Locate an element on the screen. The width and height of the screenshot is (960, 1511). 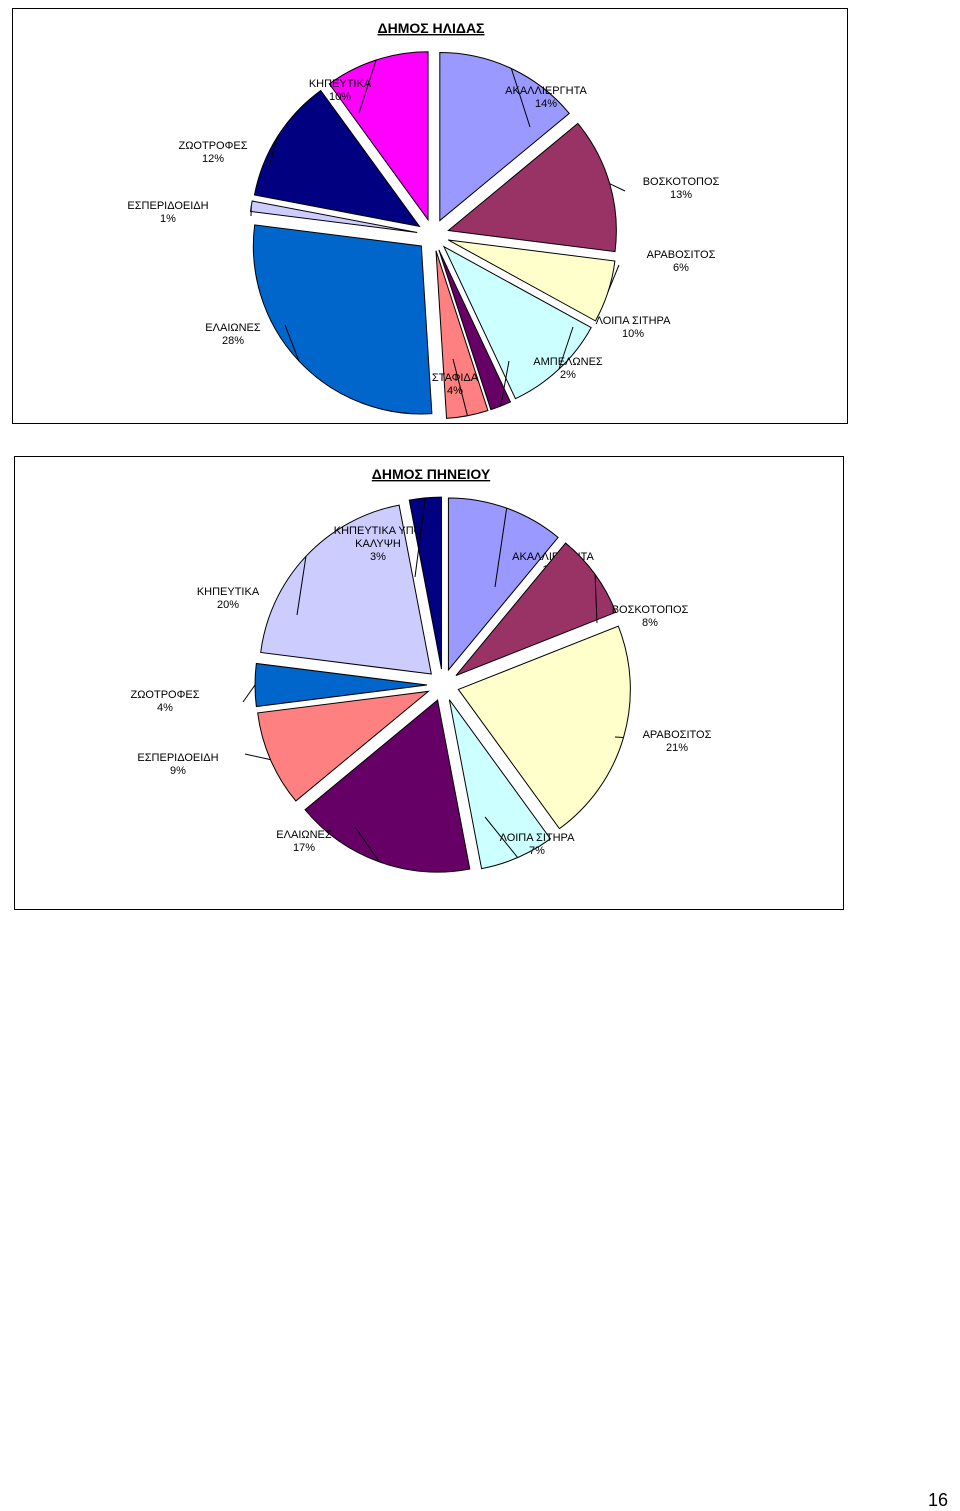
slice-percent-label: 21% is located at coordinates (677, 748).